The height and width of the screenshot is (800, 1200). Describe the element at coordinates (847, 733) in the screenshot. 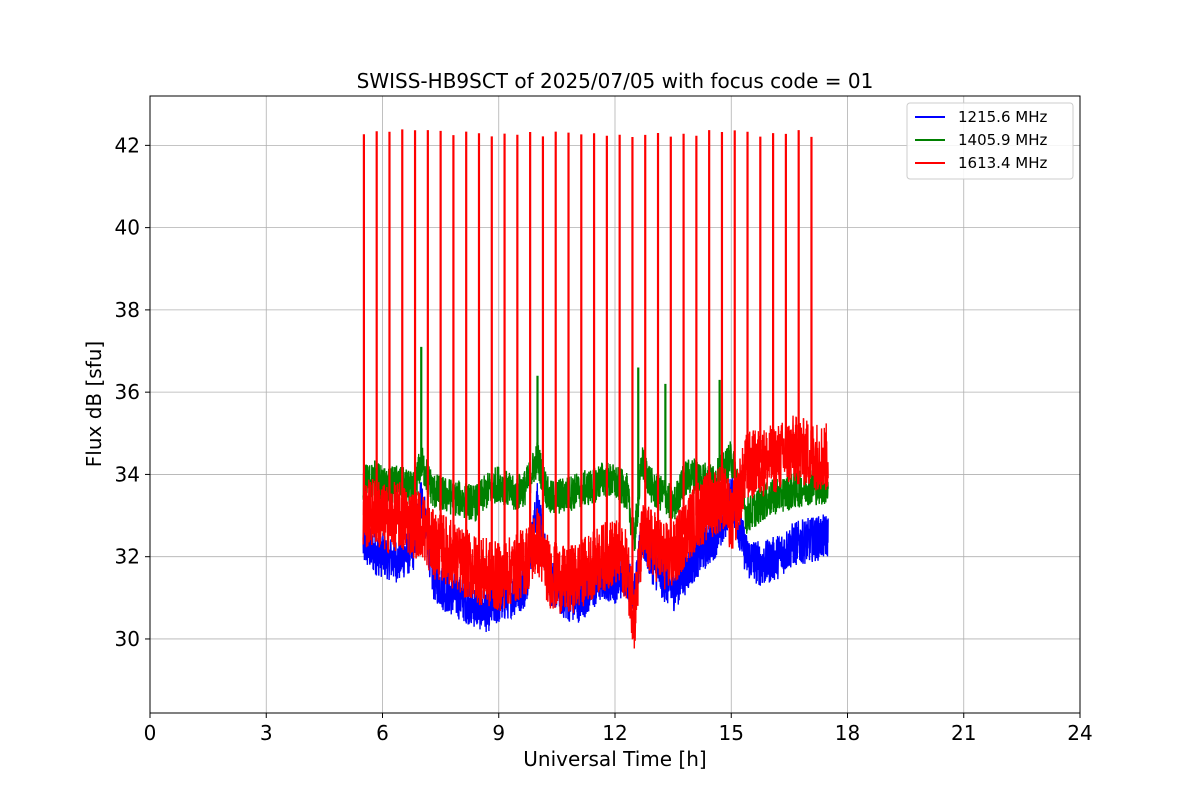

I see `x-tick-label: 18` at that location.